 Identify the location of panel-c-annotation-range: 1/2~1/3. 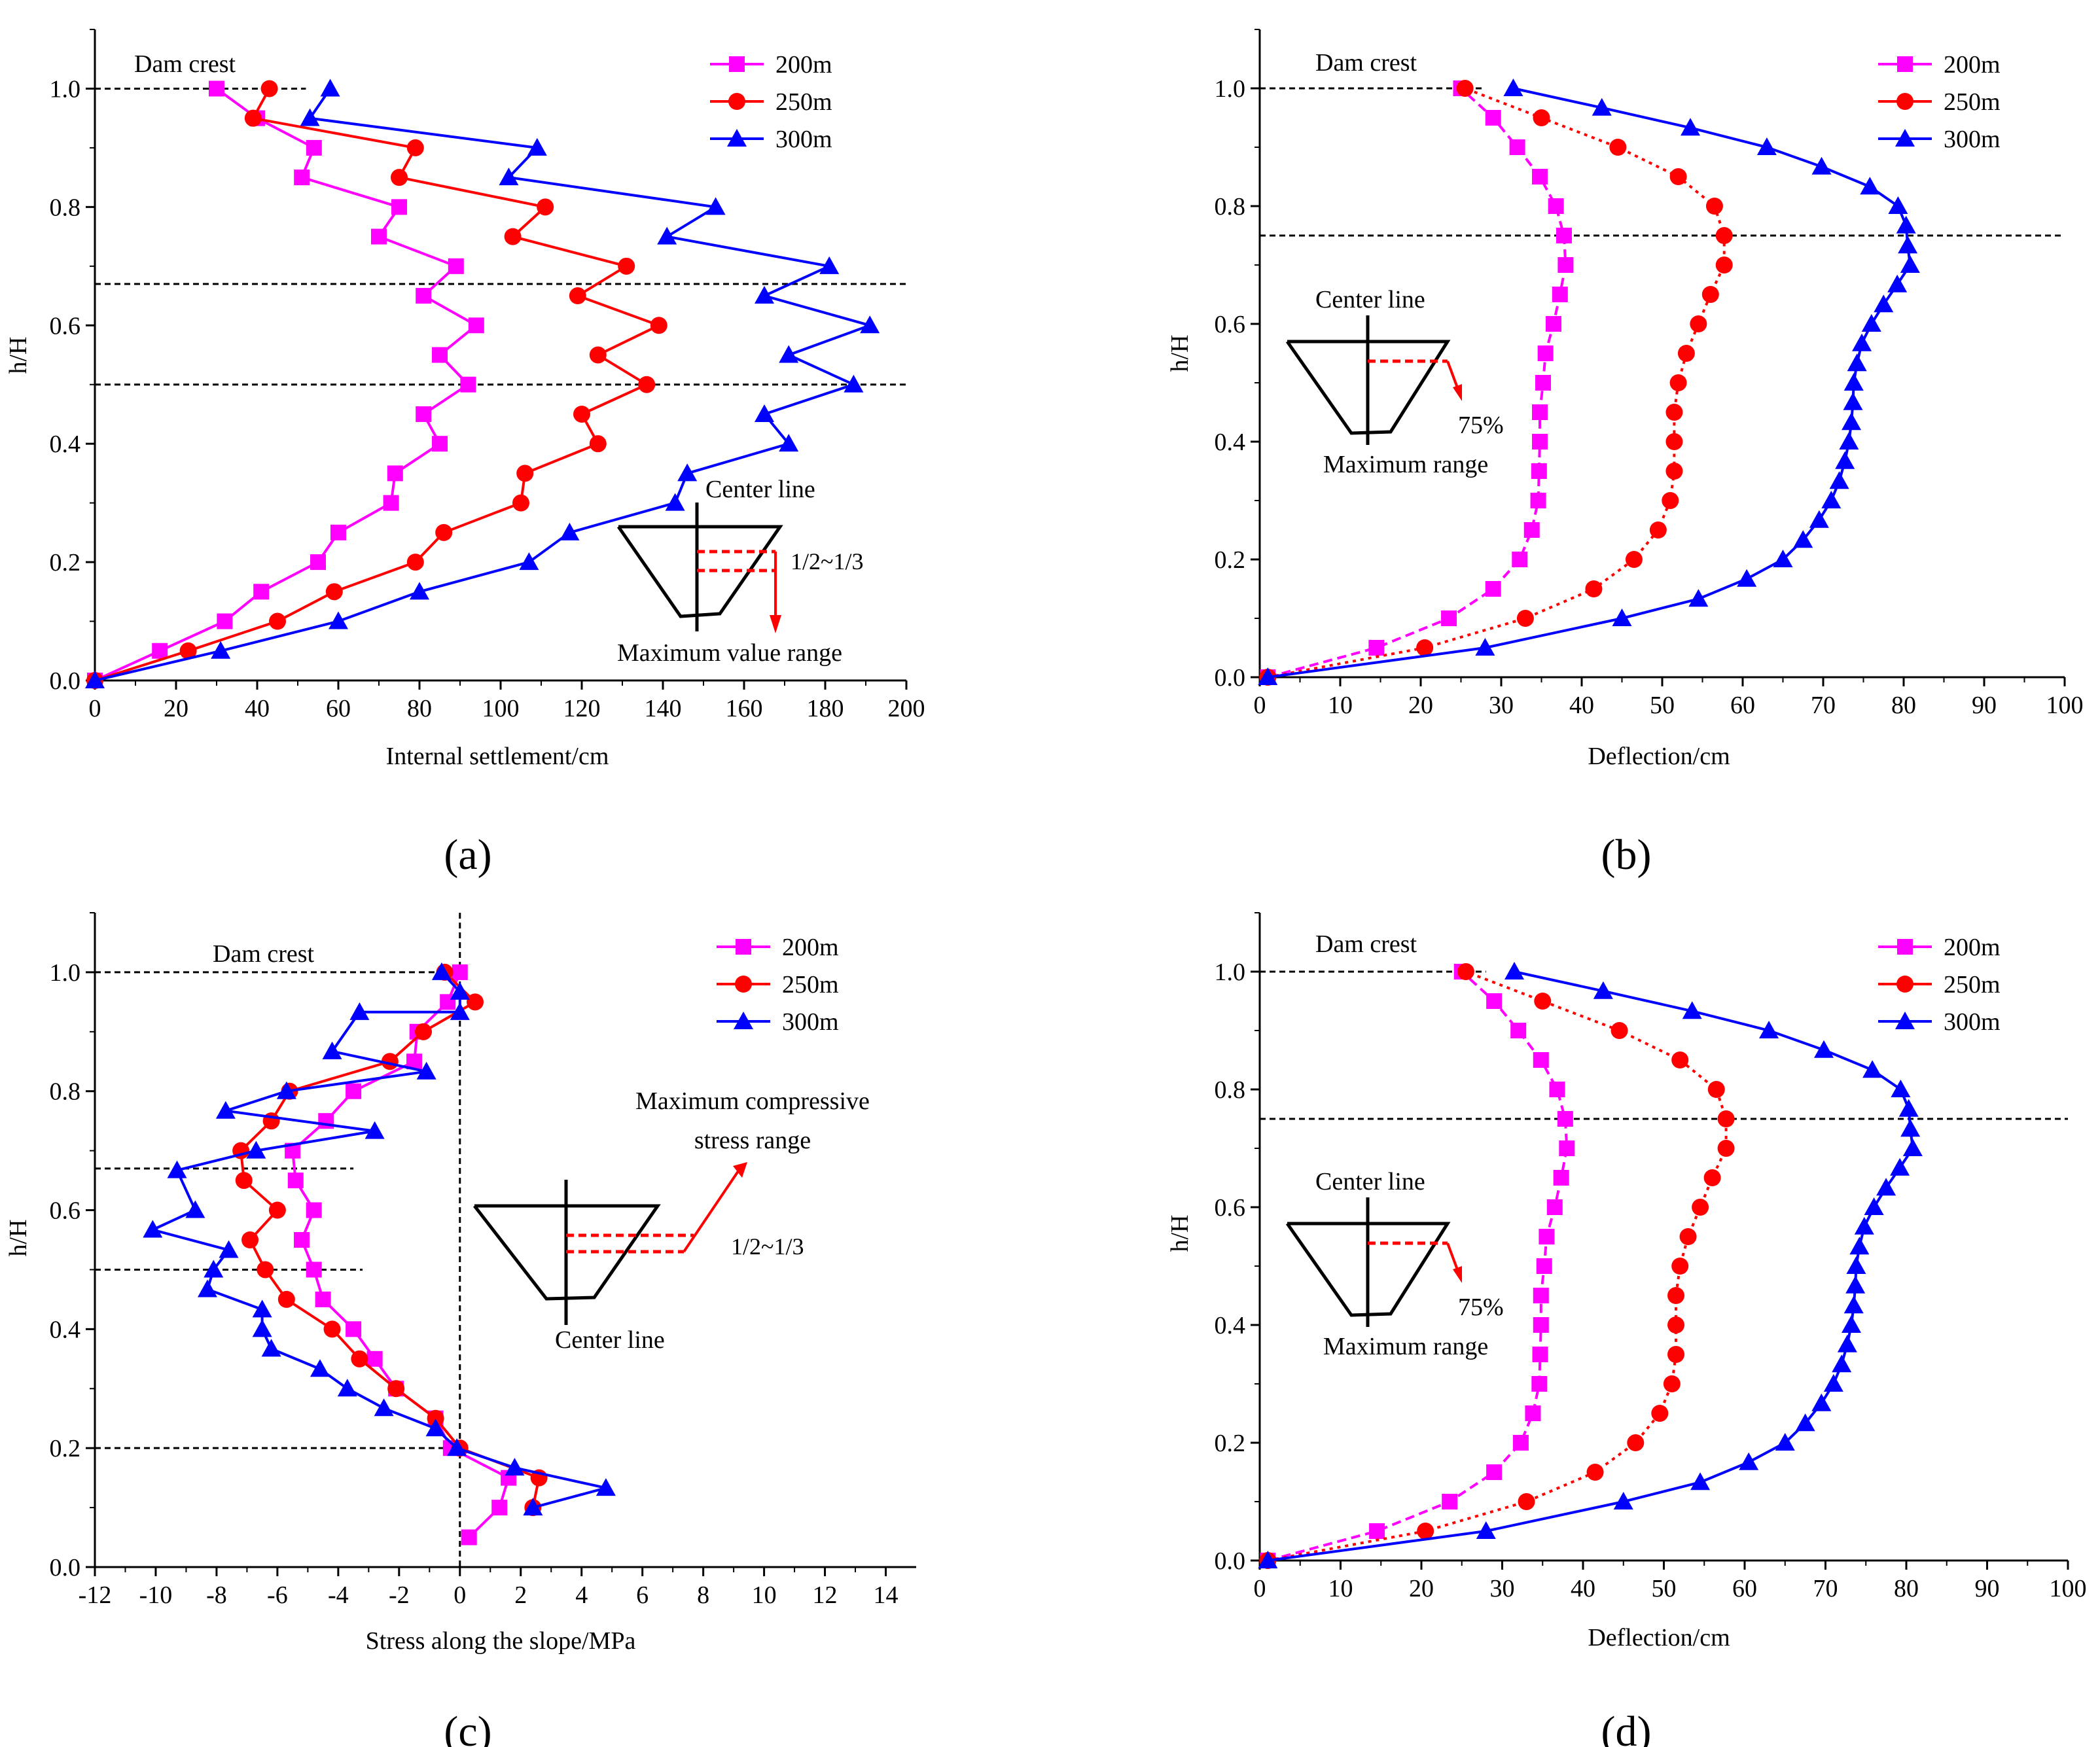
(767, 1247).